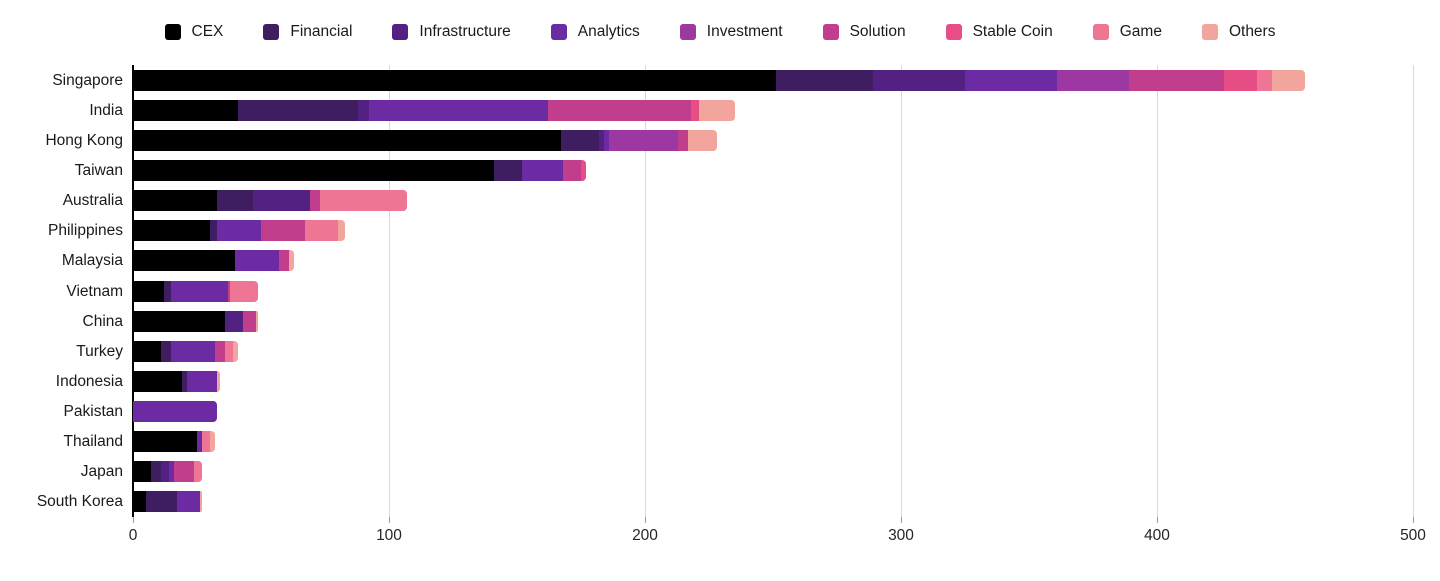 This screenshot has width=1440, height=581. I want to click on x-tick-label: 500, so click(1413, 535).